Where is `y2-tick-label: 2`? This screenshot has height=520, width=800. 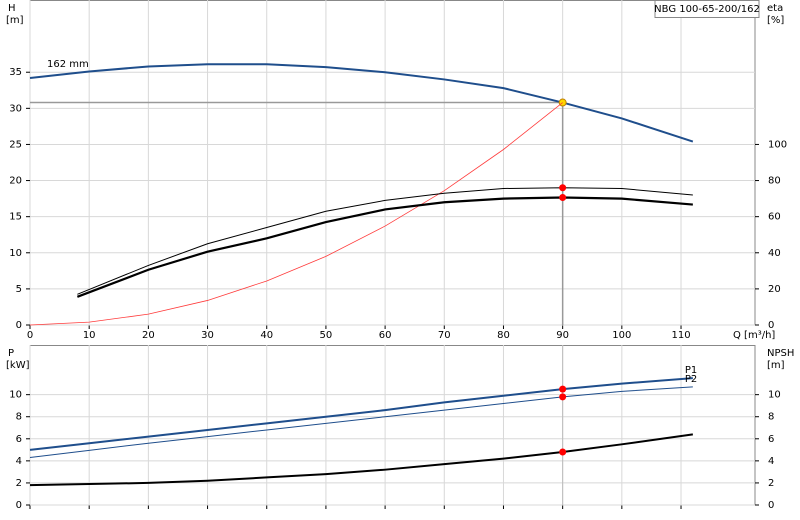 y2-tick-label: 2 is located at coordinates (771, 483).